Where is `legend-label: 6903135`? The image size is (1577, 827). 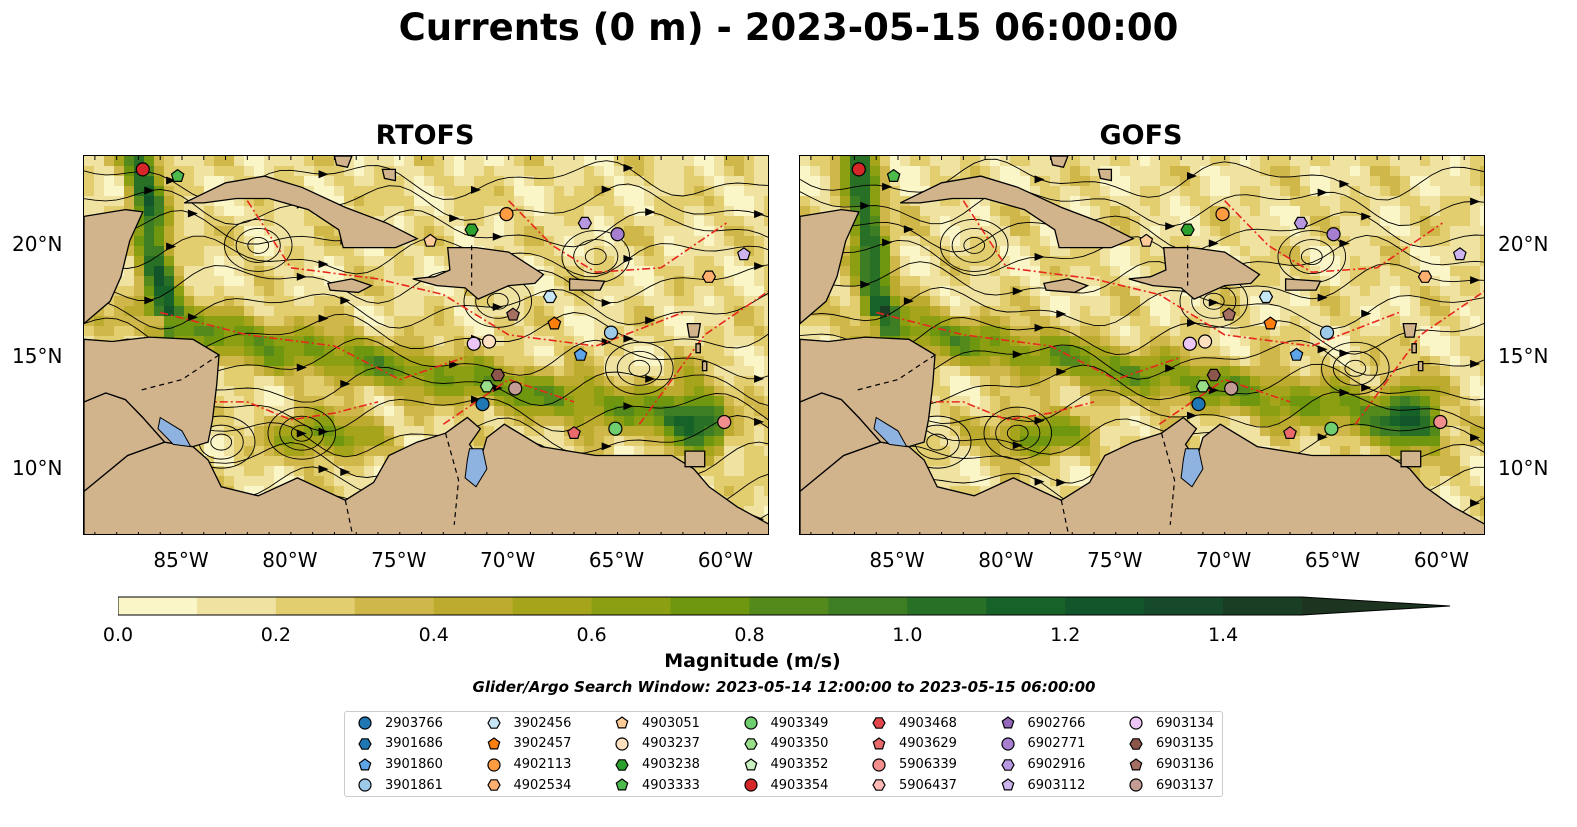 legend-label: 6903135 is located at coordinates (1185, 744).